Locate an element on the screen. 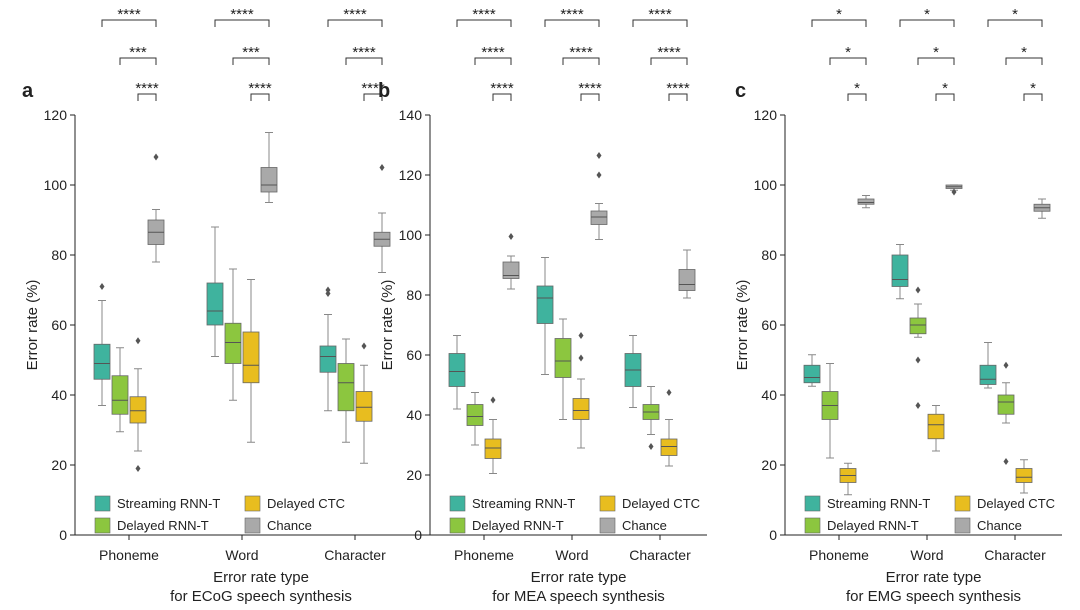  y-tick-label: 40 is located at coordinates (59, 395).